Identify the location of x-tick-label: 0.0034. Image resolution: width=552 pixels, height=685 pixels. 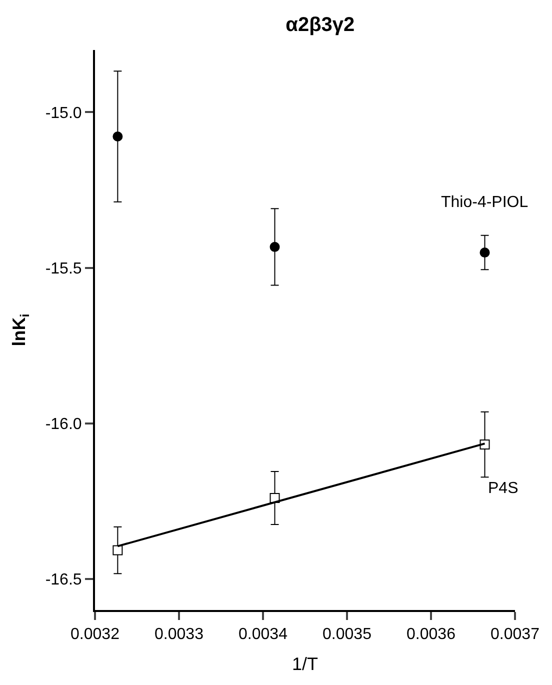
(263, 635).